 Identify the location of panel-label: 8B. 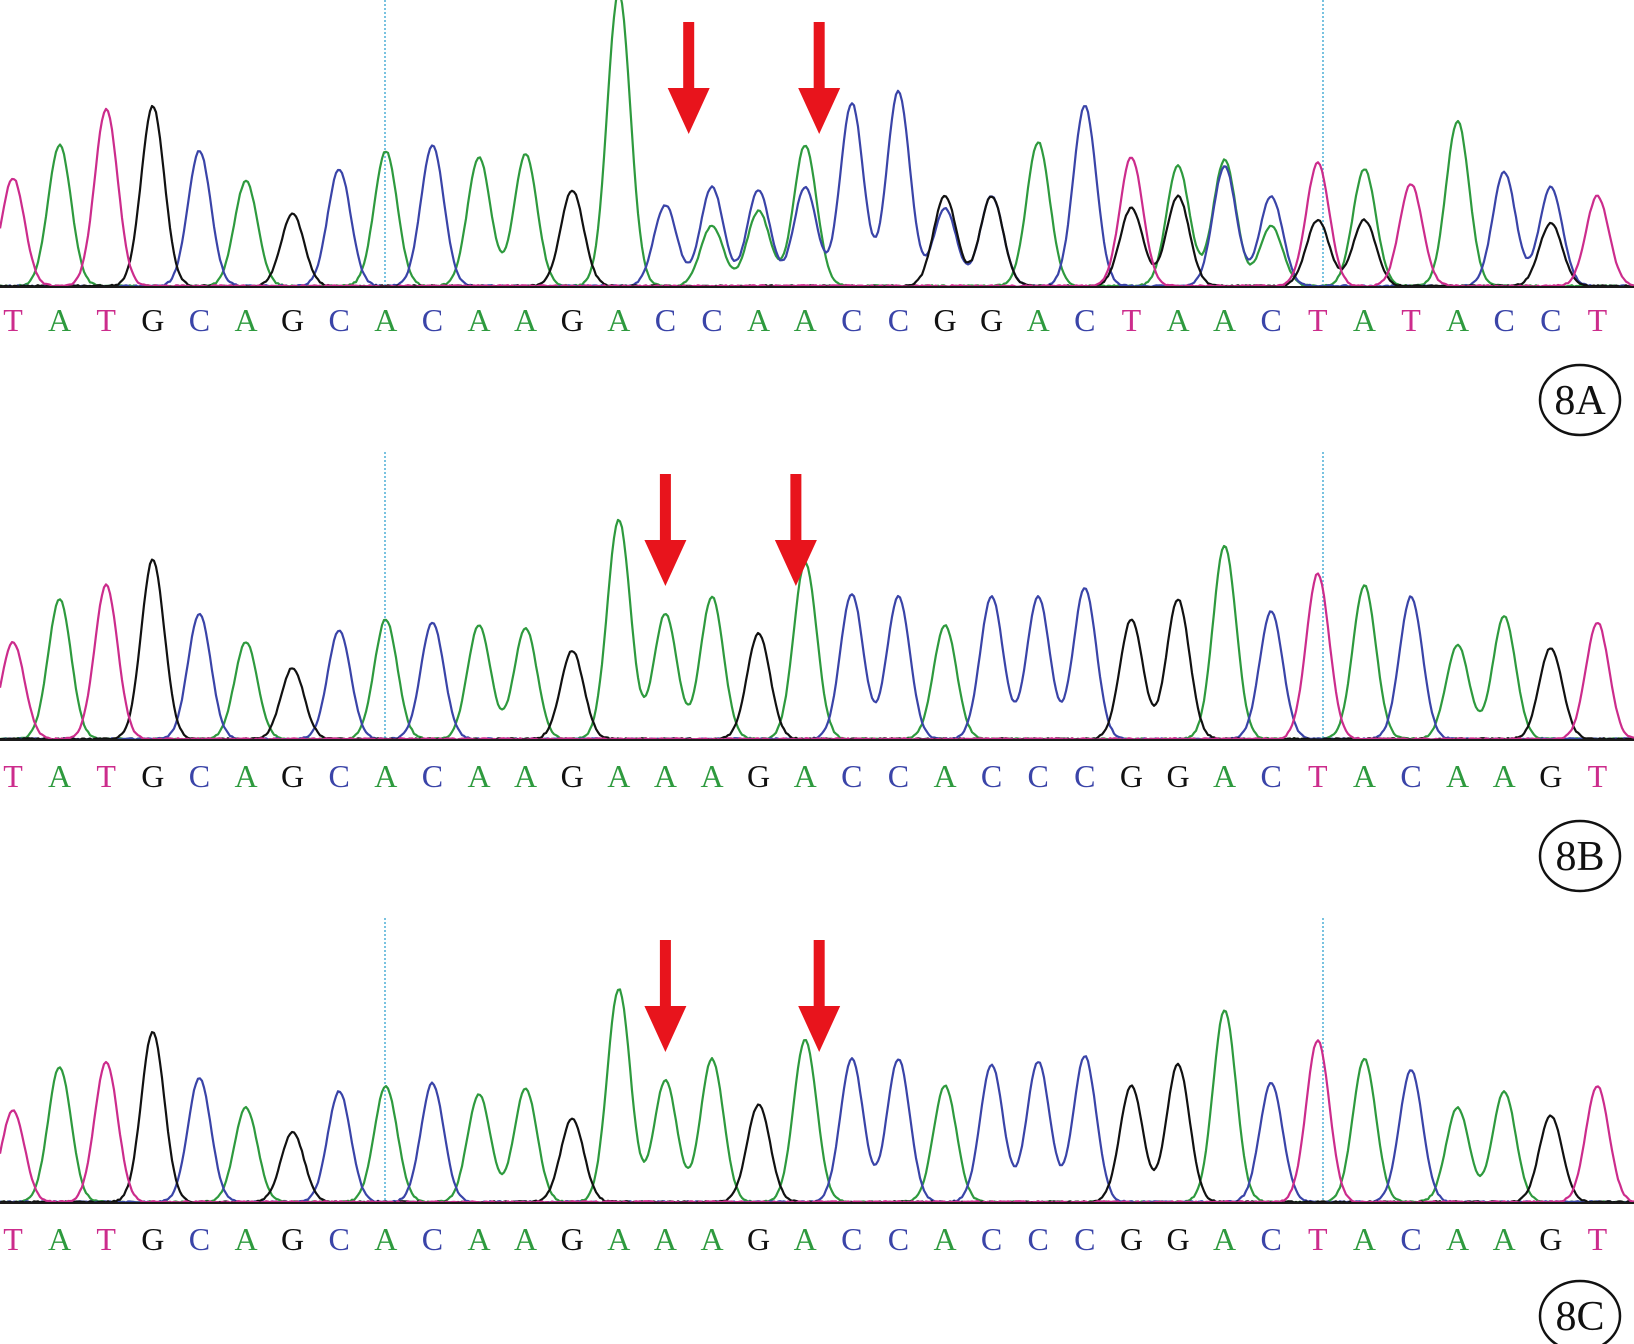
(1579, 857).